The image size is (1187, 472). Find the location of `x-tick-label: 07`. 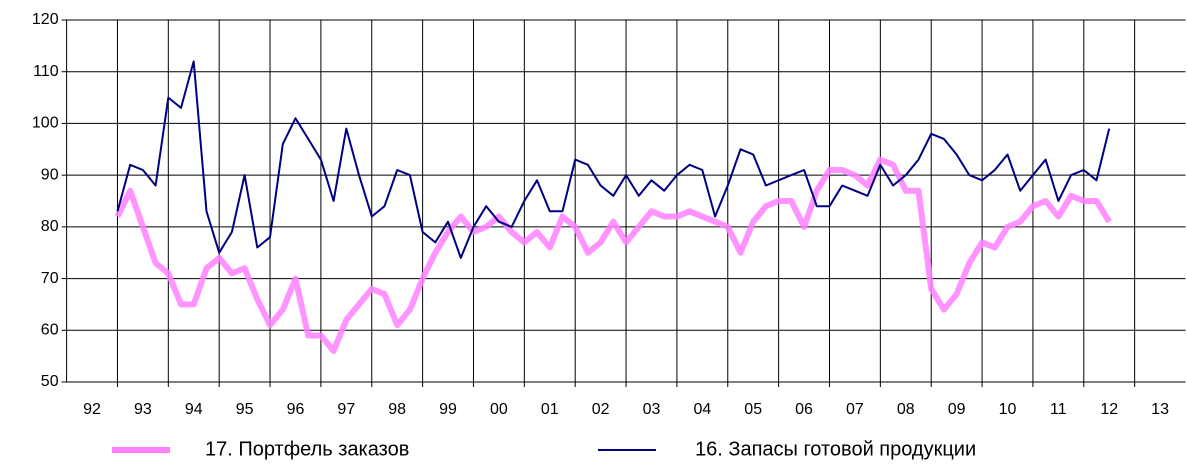

x-tick-label: 07 is located at coordinates (855, 409).